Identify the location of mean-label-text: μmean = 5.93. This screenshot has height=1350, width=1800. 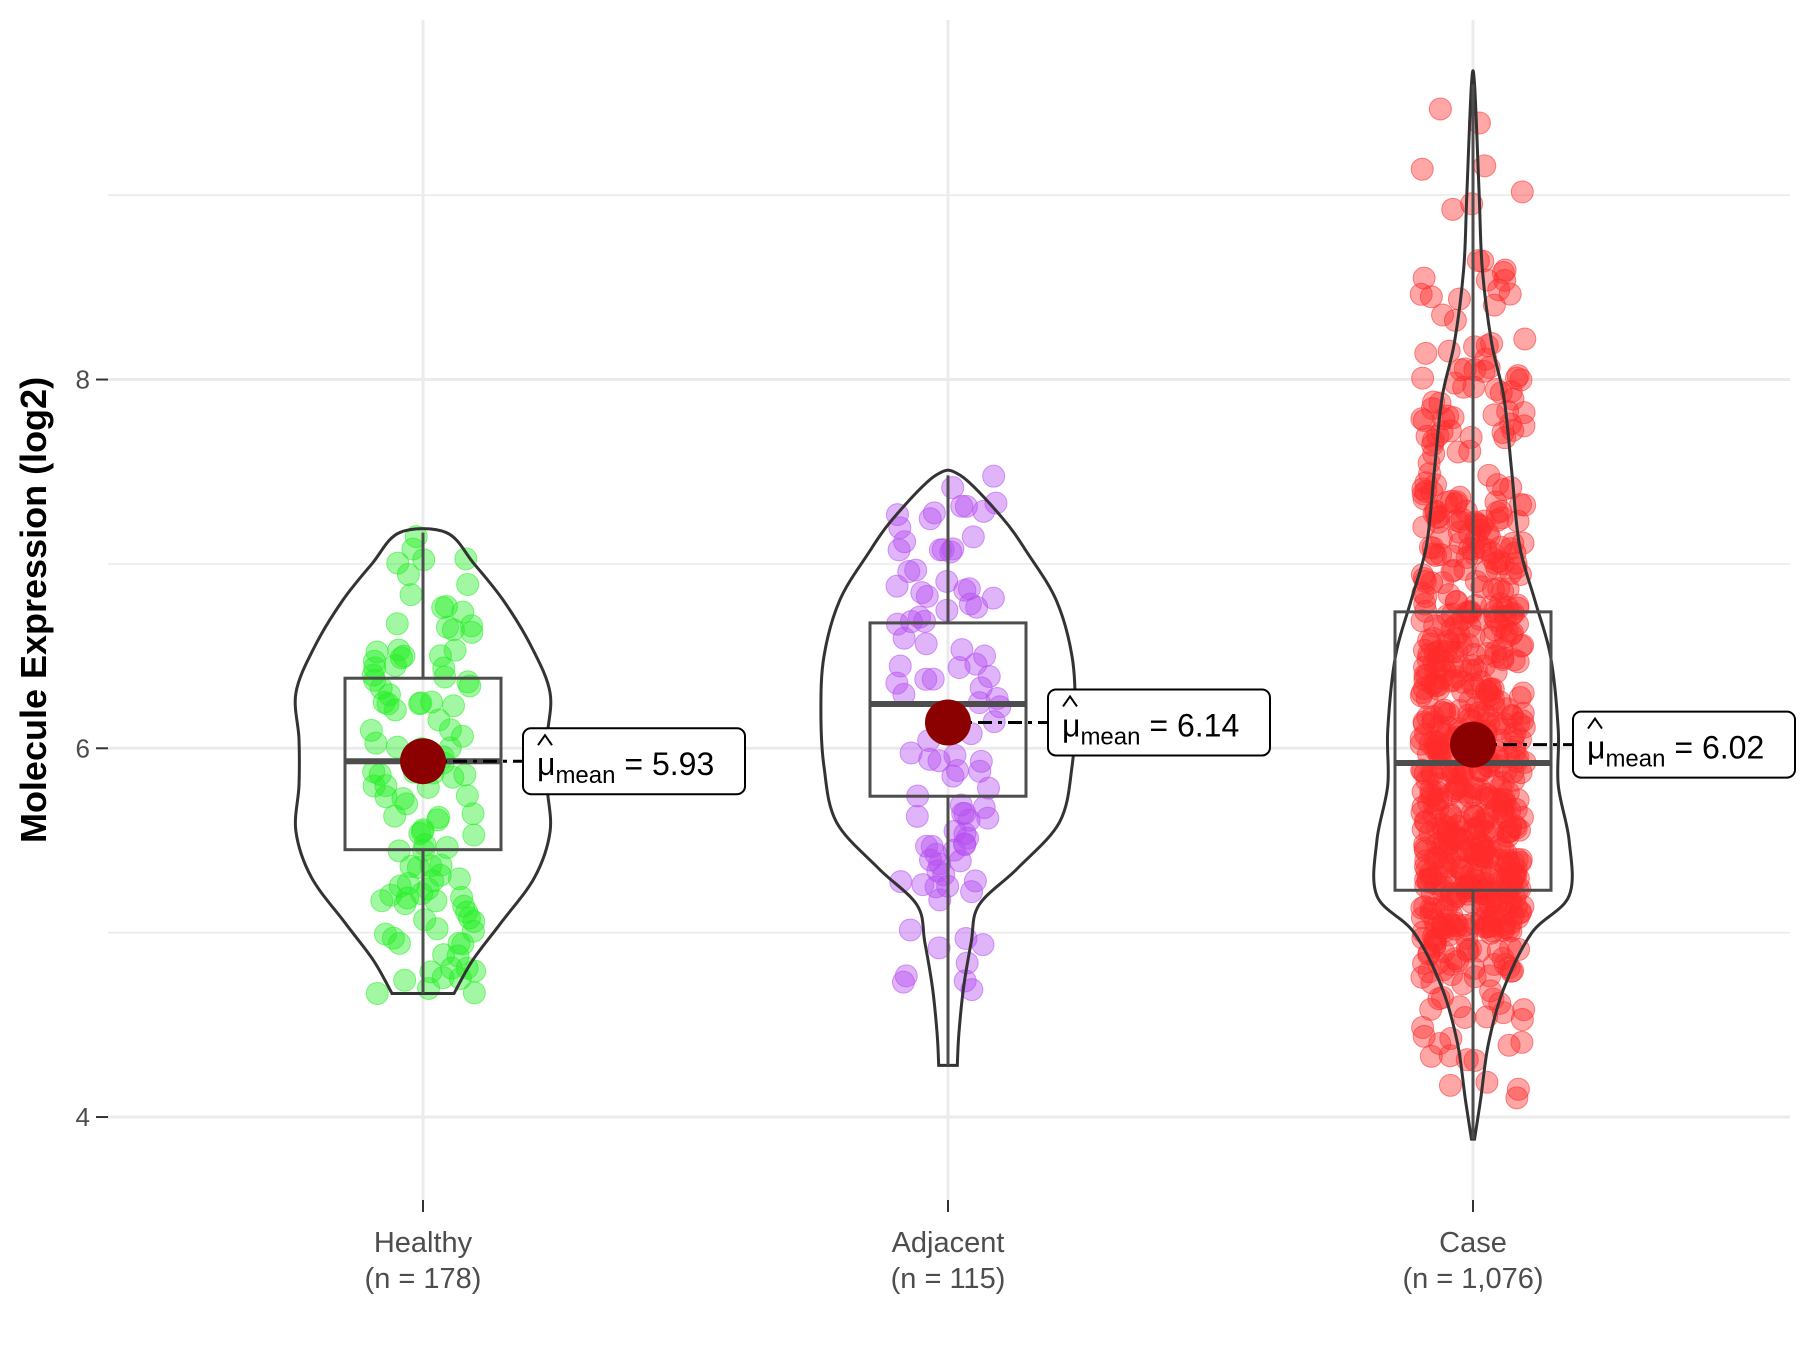
(625, 767).